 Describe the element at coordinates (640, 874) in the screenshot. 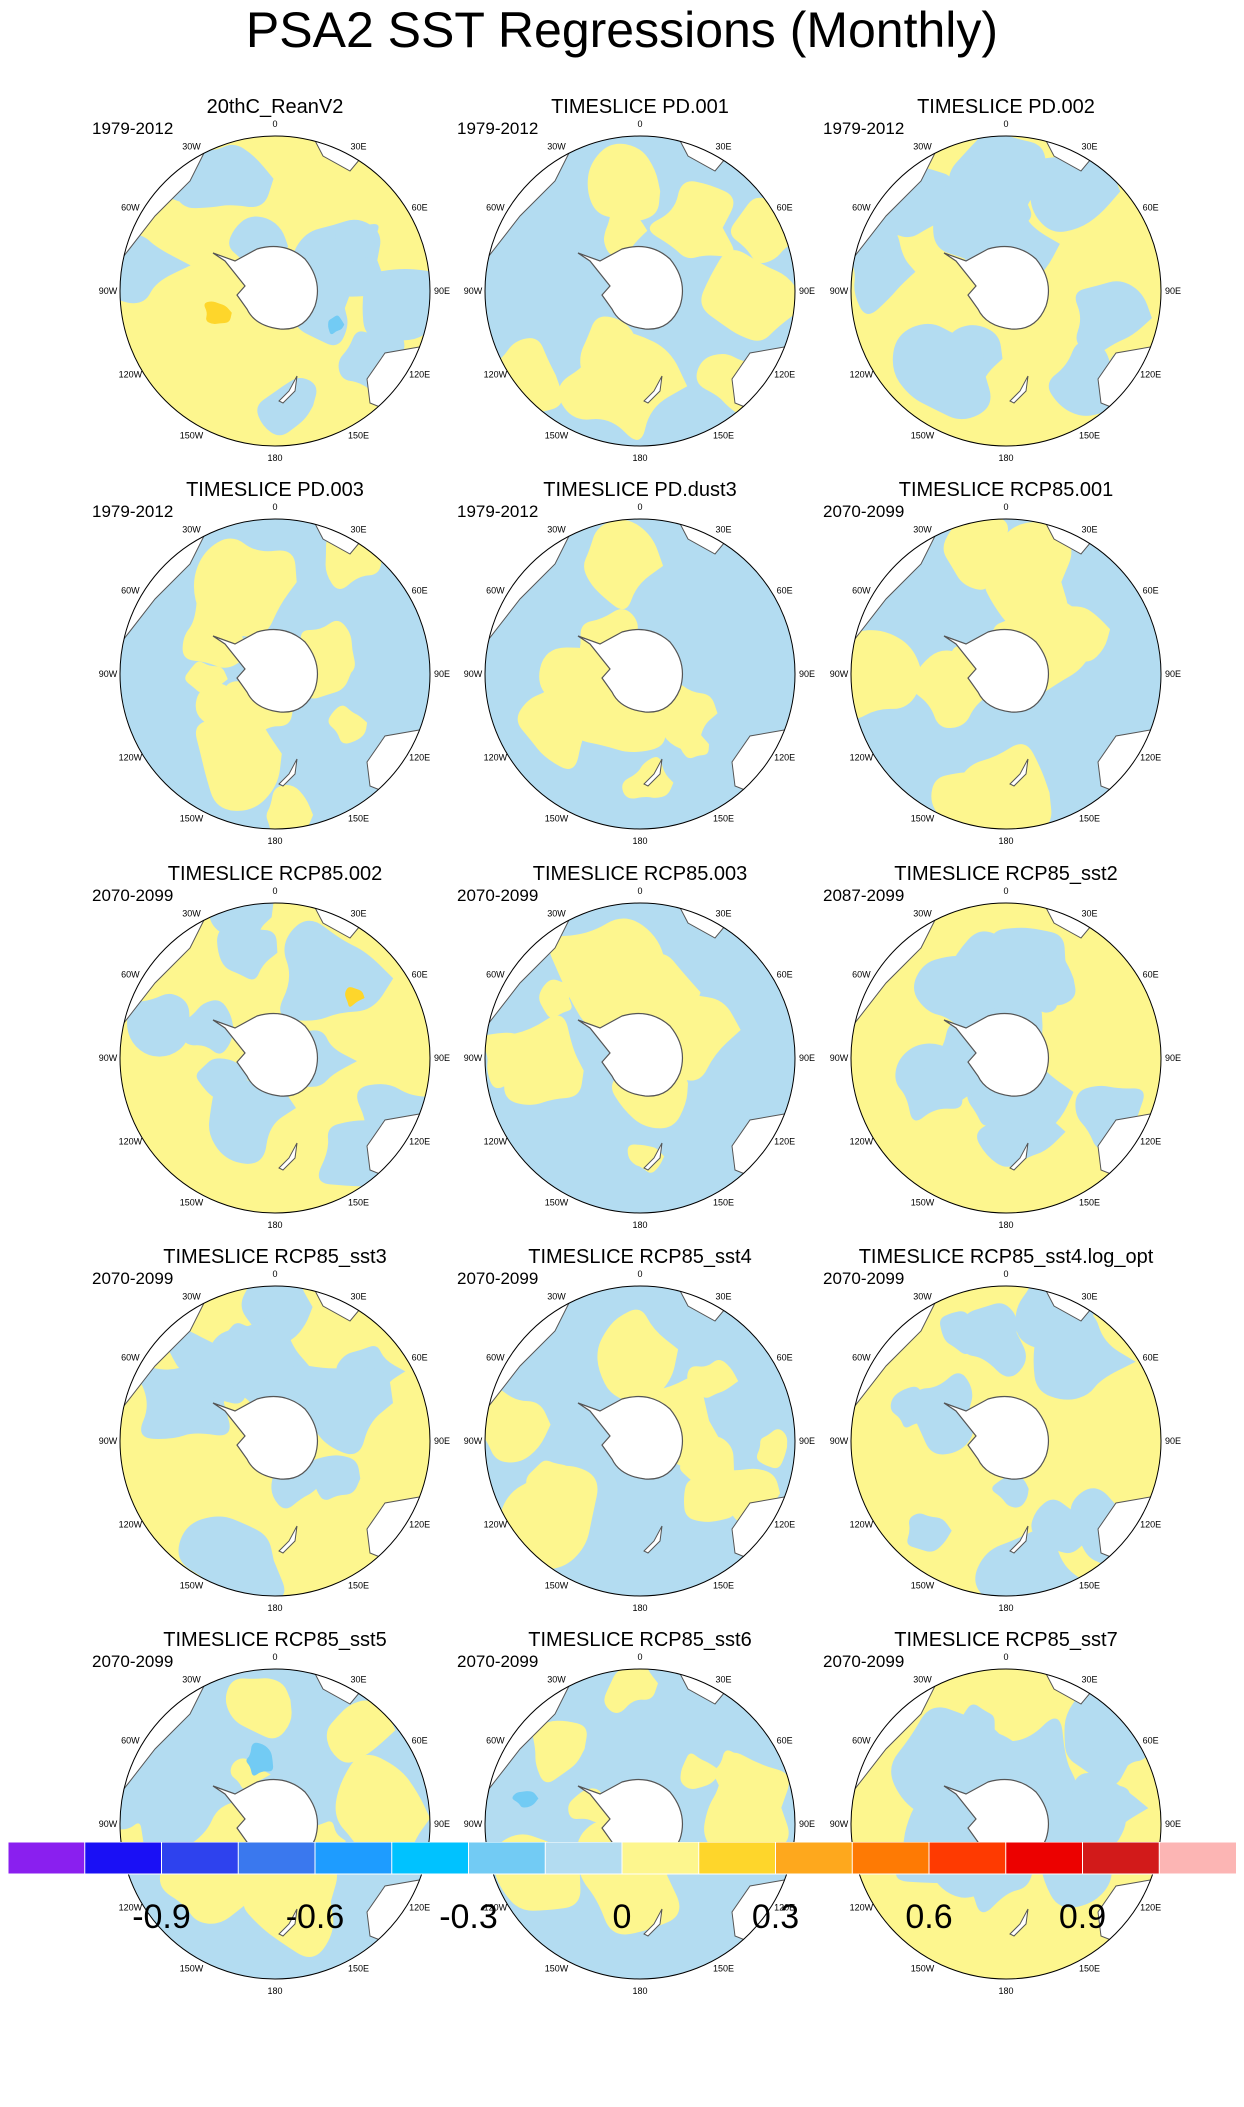

I see `panel-title: TIMESLICE RCP85.003` at that location.